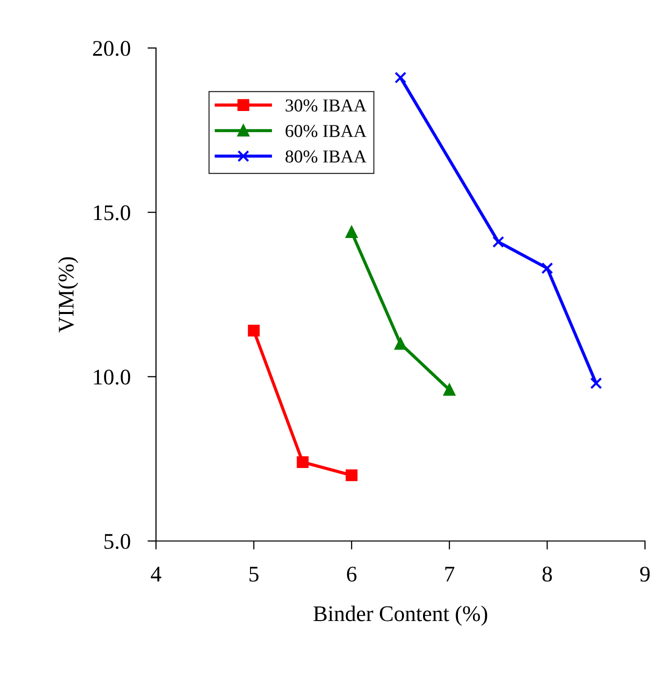 This screenshot has height=676, width=660. What do you see at coordinates (254, 574) in the screenshot?
I see `x-tick-label: 5` at bounding box center [254, 574].